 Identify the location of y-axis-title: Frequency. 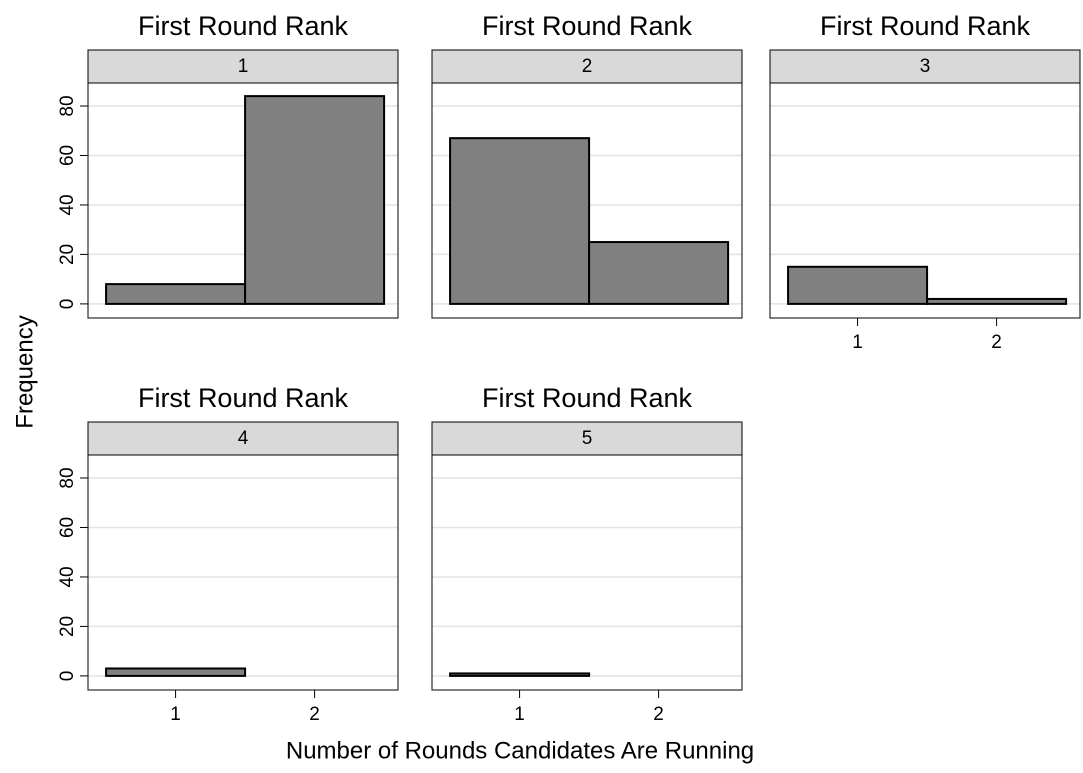
(24, 371).